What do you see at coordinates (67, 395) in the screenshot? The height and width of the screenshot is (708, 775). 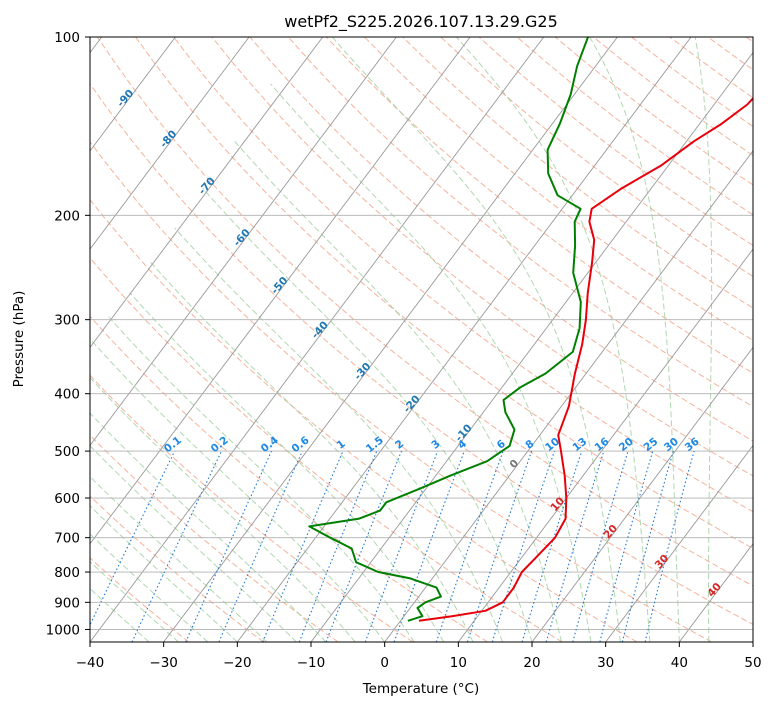 I see `y-tick-label: 400` at bounding box center [67, 395].